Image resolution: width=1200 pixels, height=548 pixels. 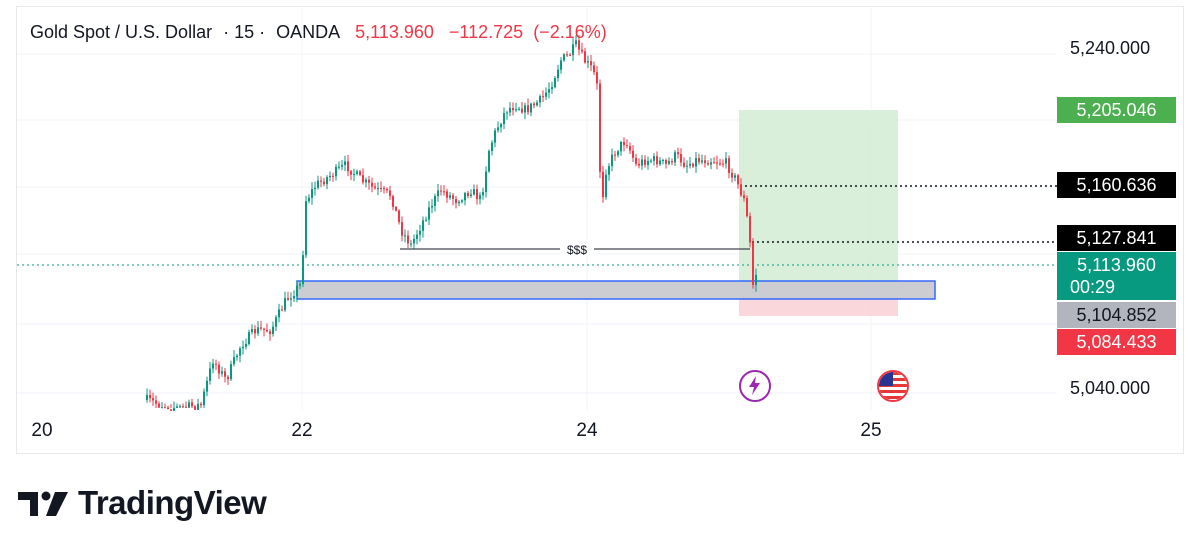 What do you see at coordinates (142, 503) in the screenshot?
I see `tradingview-logo: TradingView` at bounding box center [142, 503].